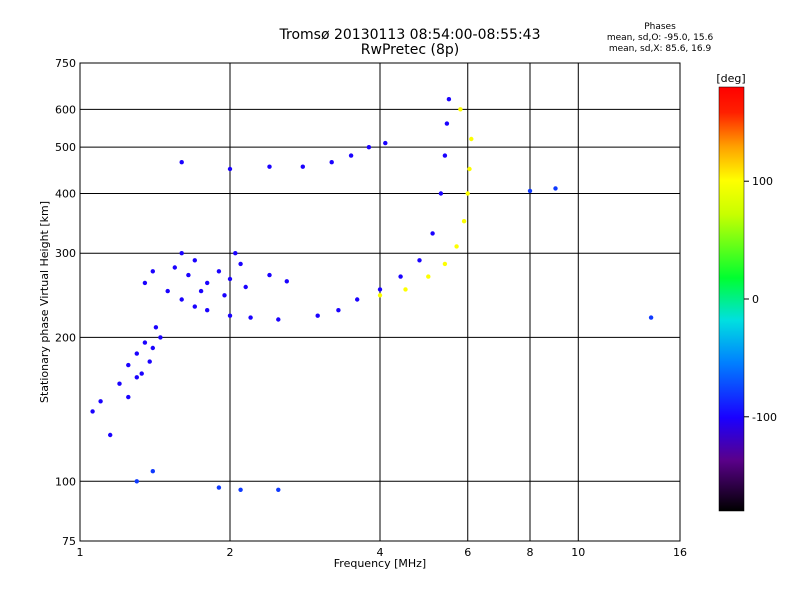 The width and height of the screenshot is (800, 600). Describe the element at coordinates (65, 481) in the screenshot. I see `y-tick-label: 100` at that location.